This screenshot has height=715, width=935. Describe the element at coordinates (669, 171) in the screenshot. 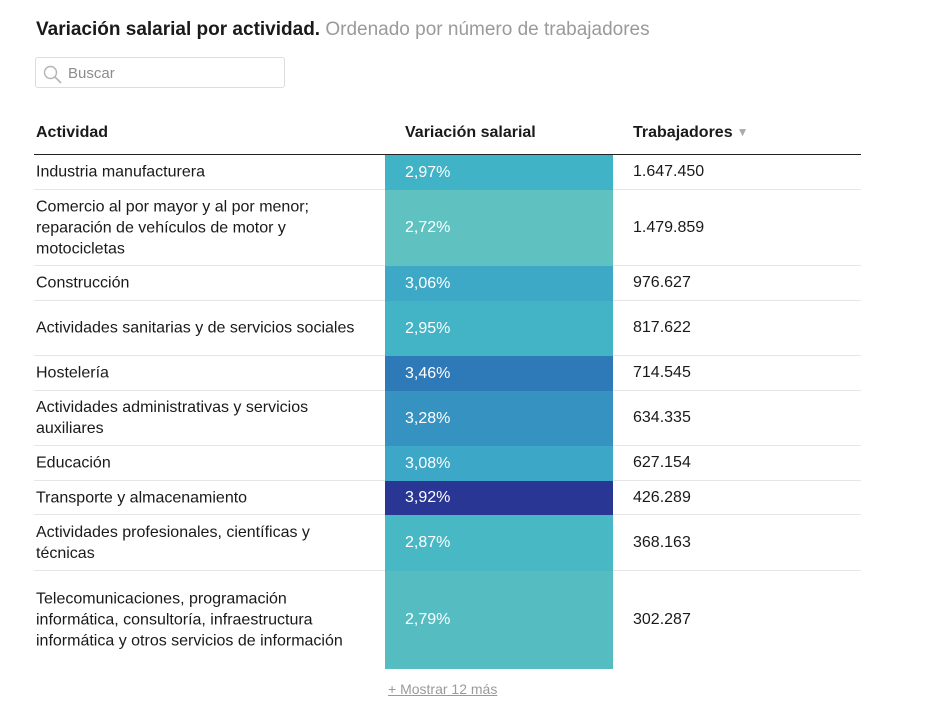

I see `cell-trabajadores: 1.647.450` at that location.